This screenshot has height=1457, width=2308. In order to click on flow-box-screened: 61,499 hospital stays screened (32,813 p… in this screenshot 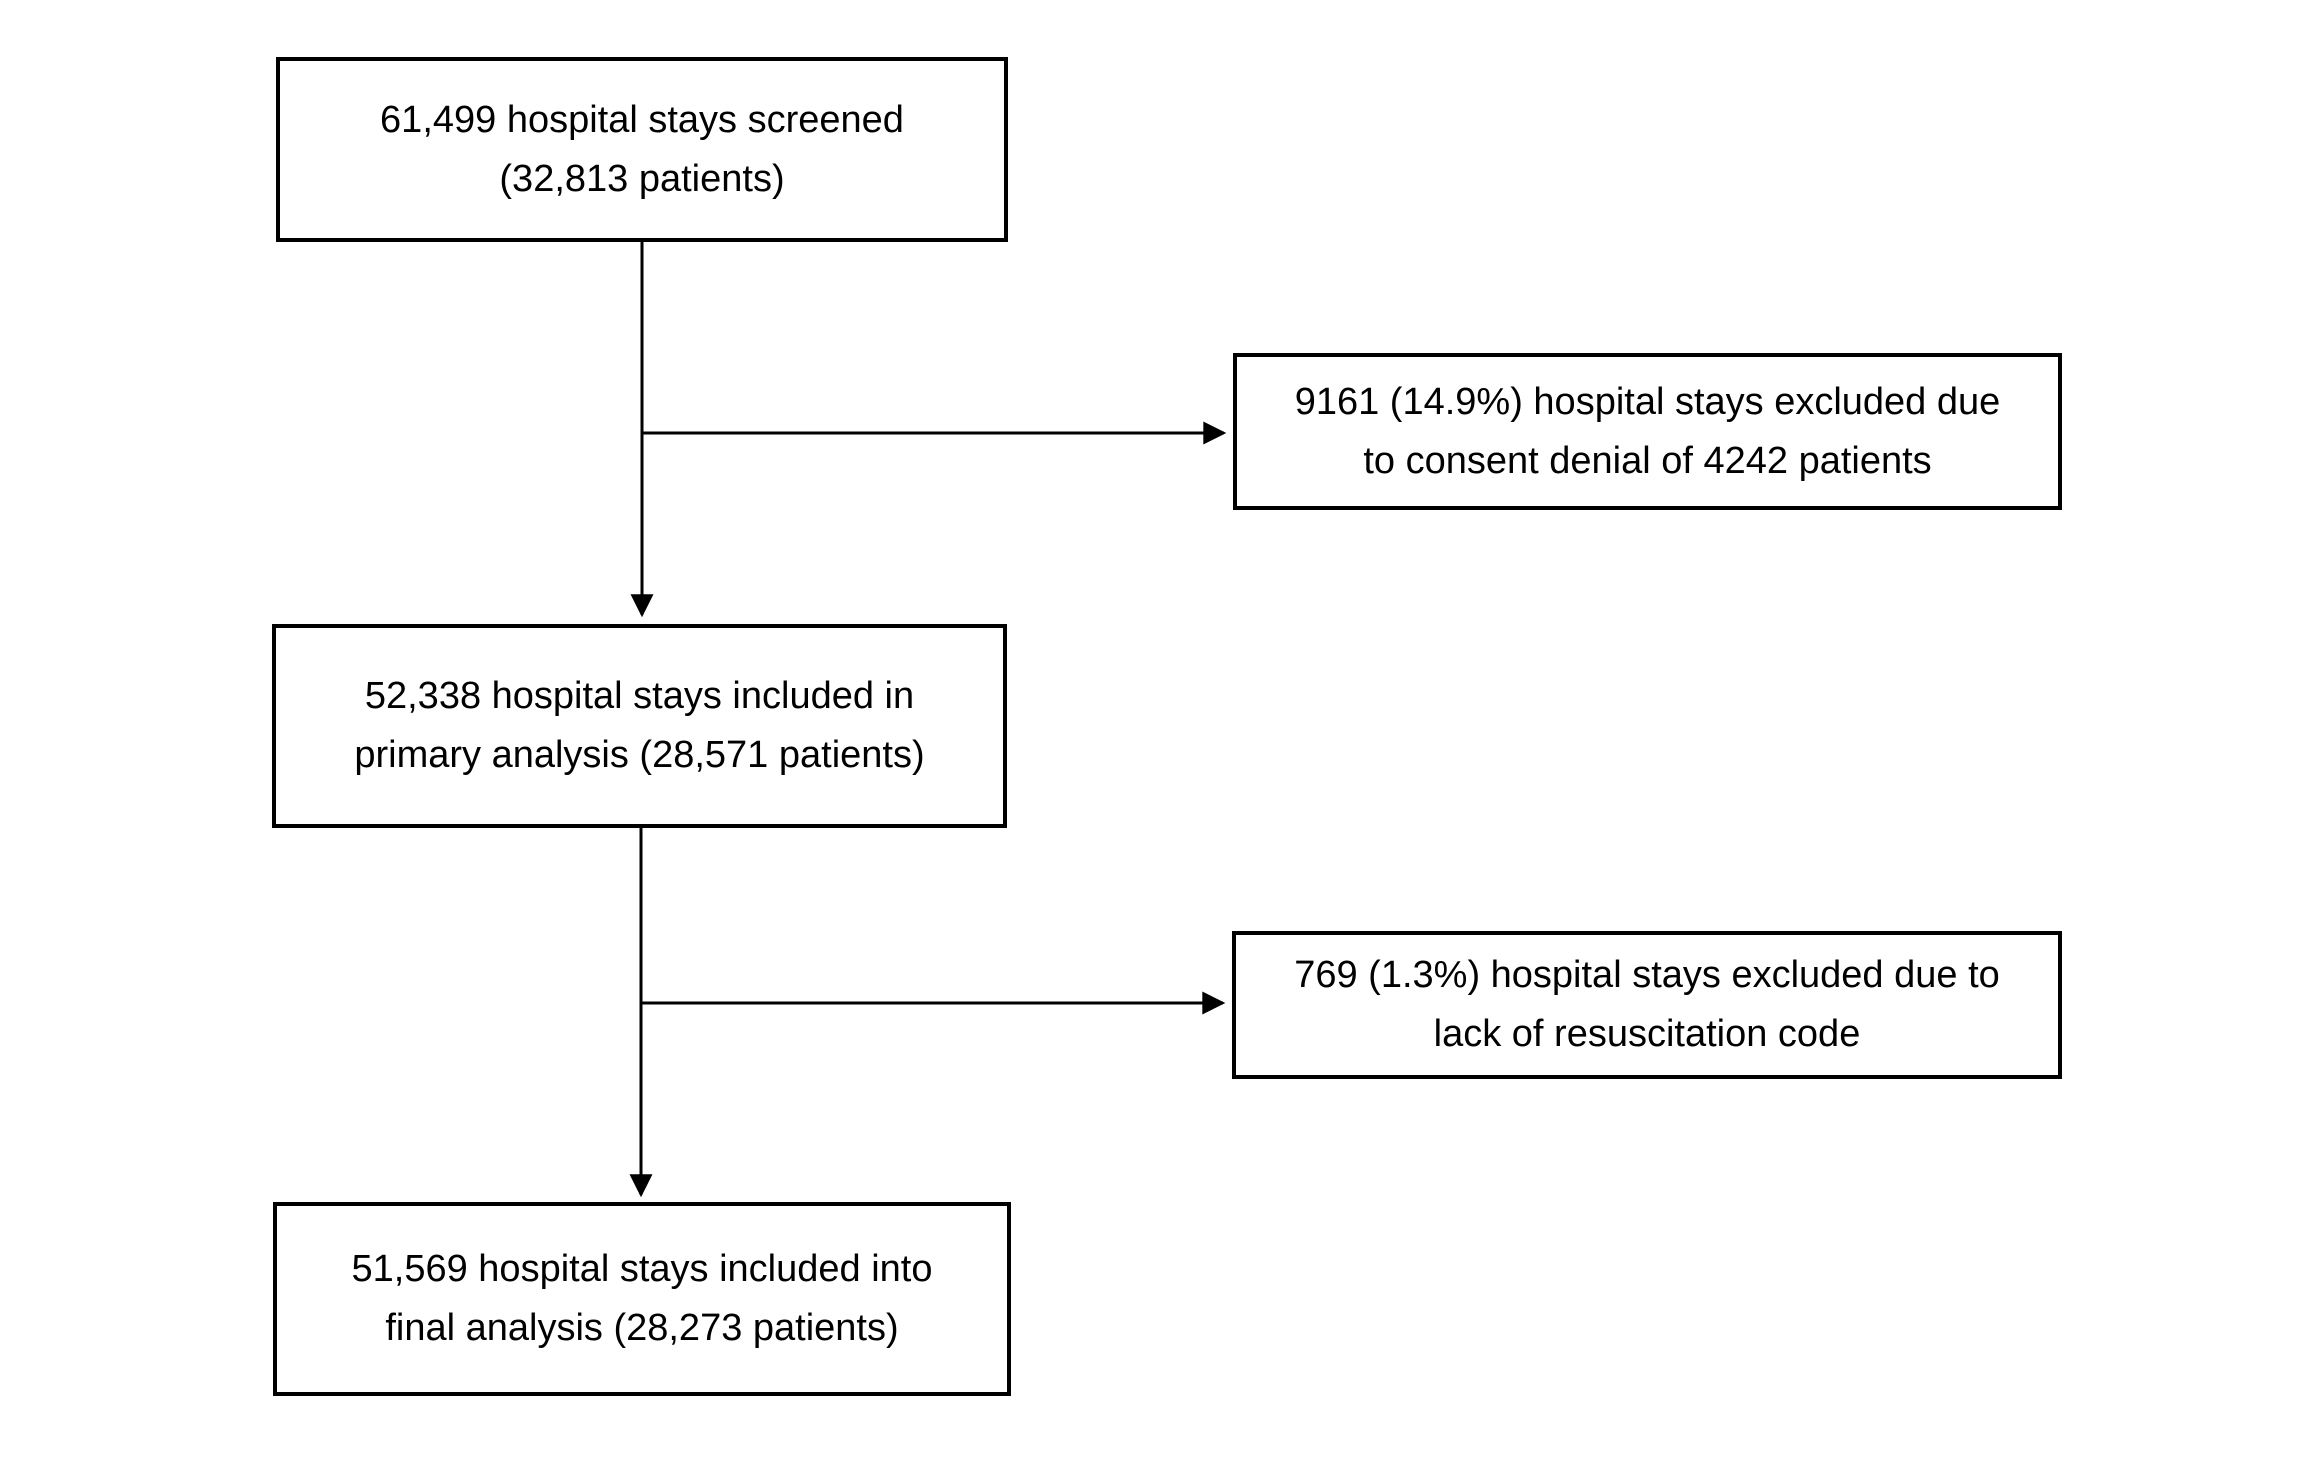, I will do `click(642, 149)`.